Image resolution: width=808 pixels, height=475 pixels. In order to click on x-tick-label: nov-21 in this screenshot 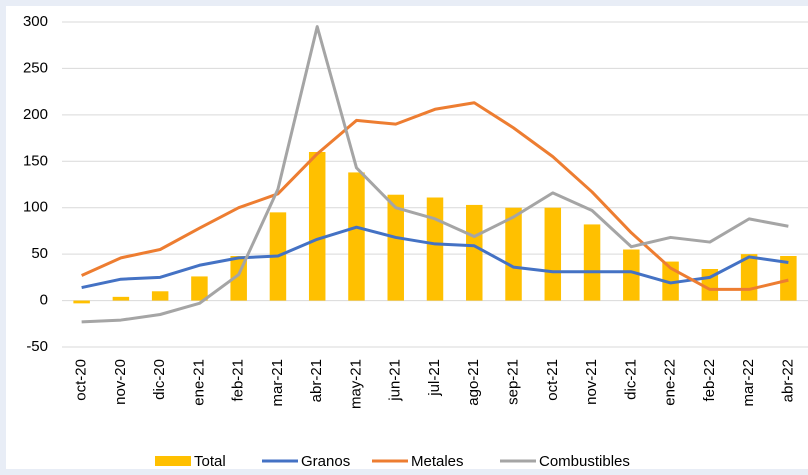, I will do `click(591, 382)`.